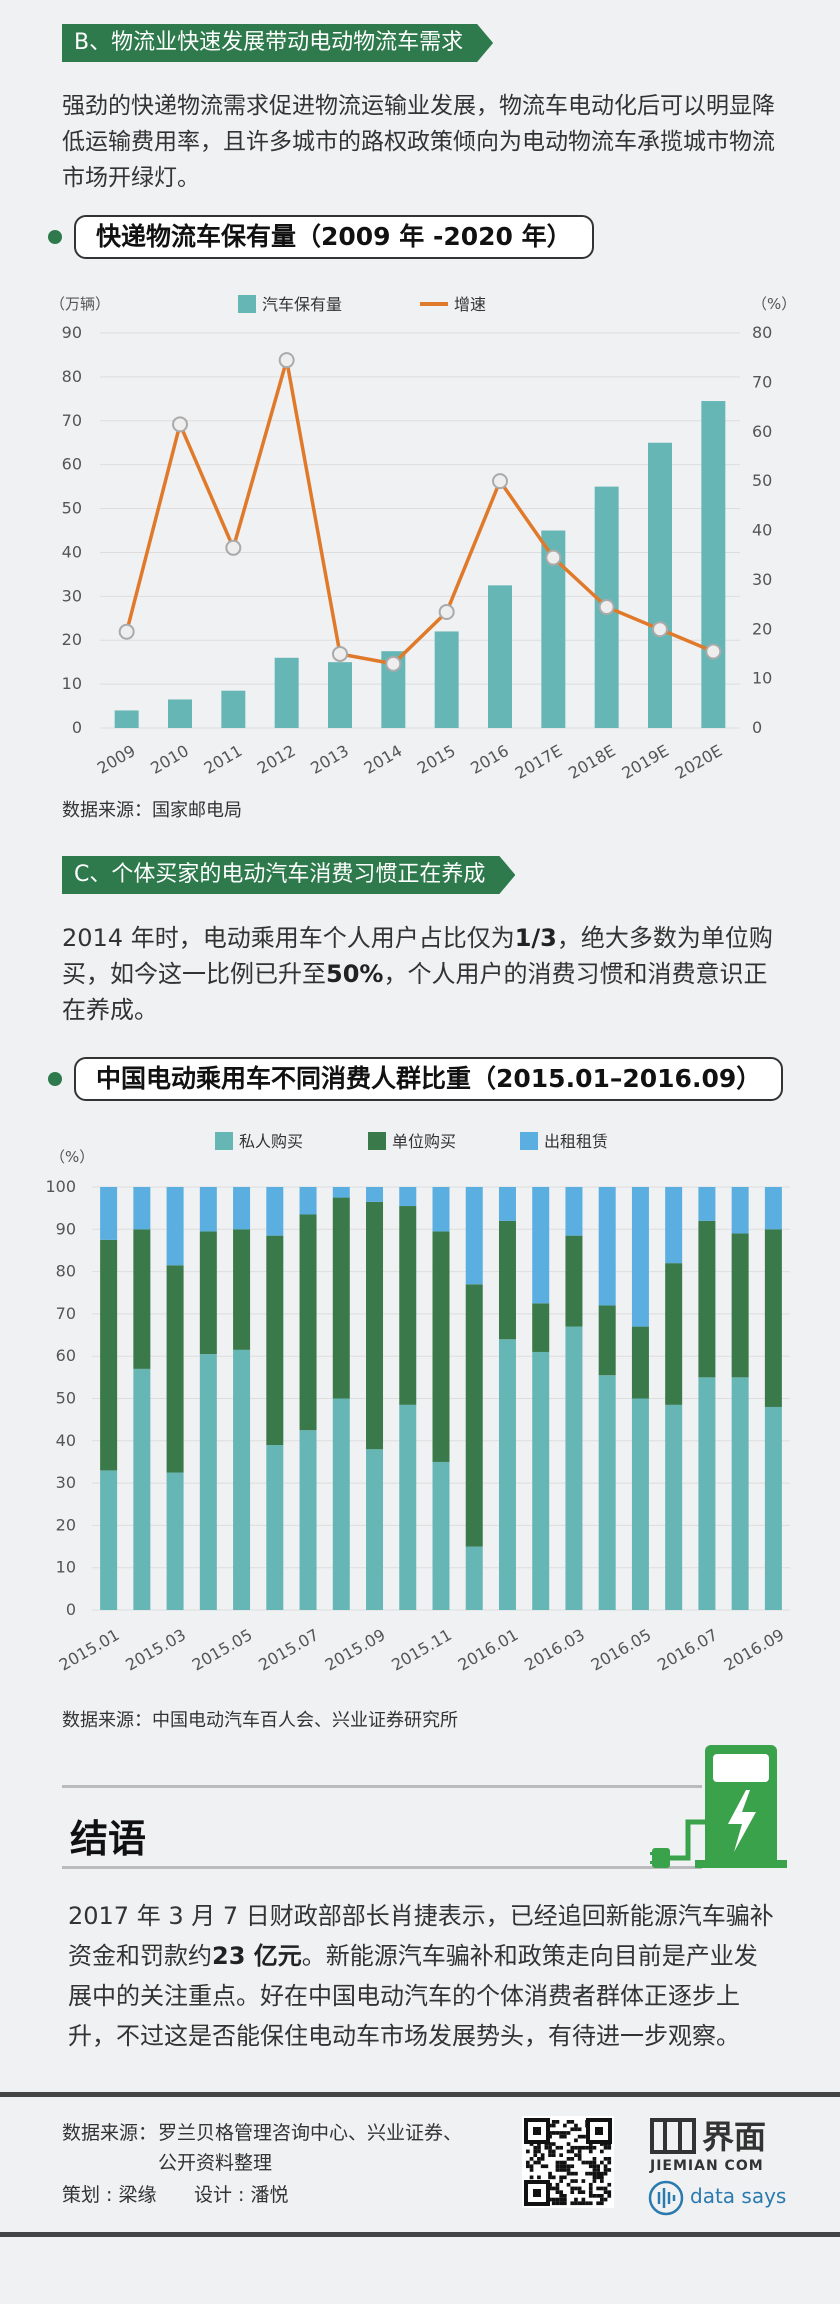  I want to click on y-left-tick: 0, so click(77, 727).